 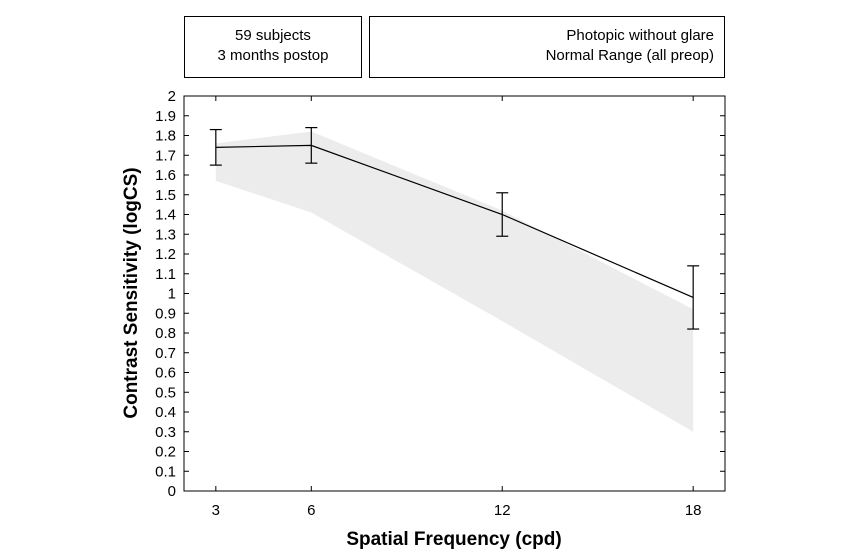 I want to click on y-tick-label: 0.3, so click(x=165, y=432).